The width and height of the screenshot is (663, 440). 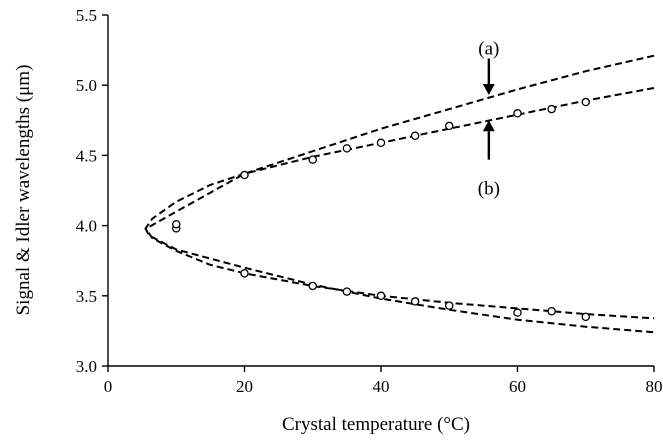 What do you see at coordinates (654, 386) in the screenshot?
I see `x-tick-label: 80` at bounding box center [654, 386].